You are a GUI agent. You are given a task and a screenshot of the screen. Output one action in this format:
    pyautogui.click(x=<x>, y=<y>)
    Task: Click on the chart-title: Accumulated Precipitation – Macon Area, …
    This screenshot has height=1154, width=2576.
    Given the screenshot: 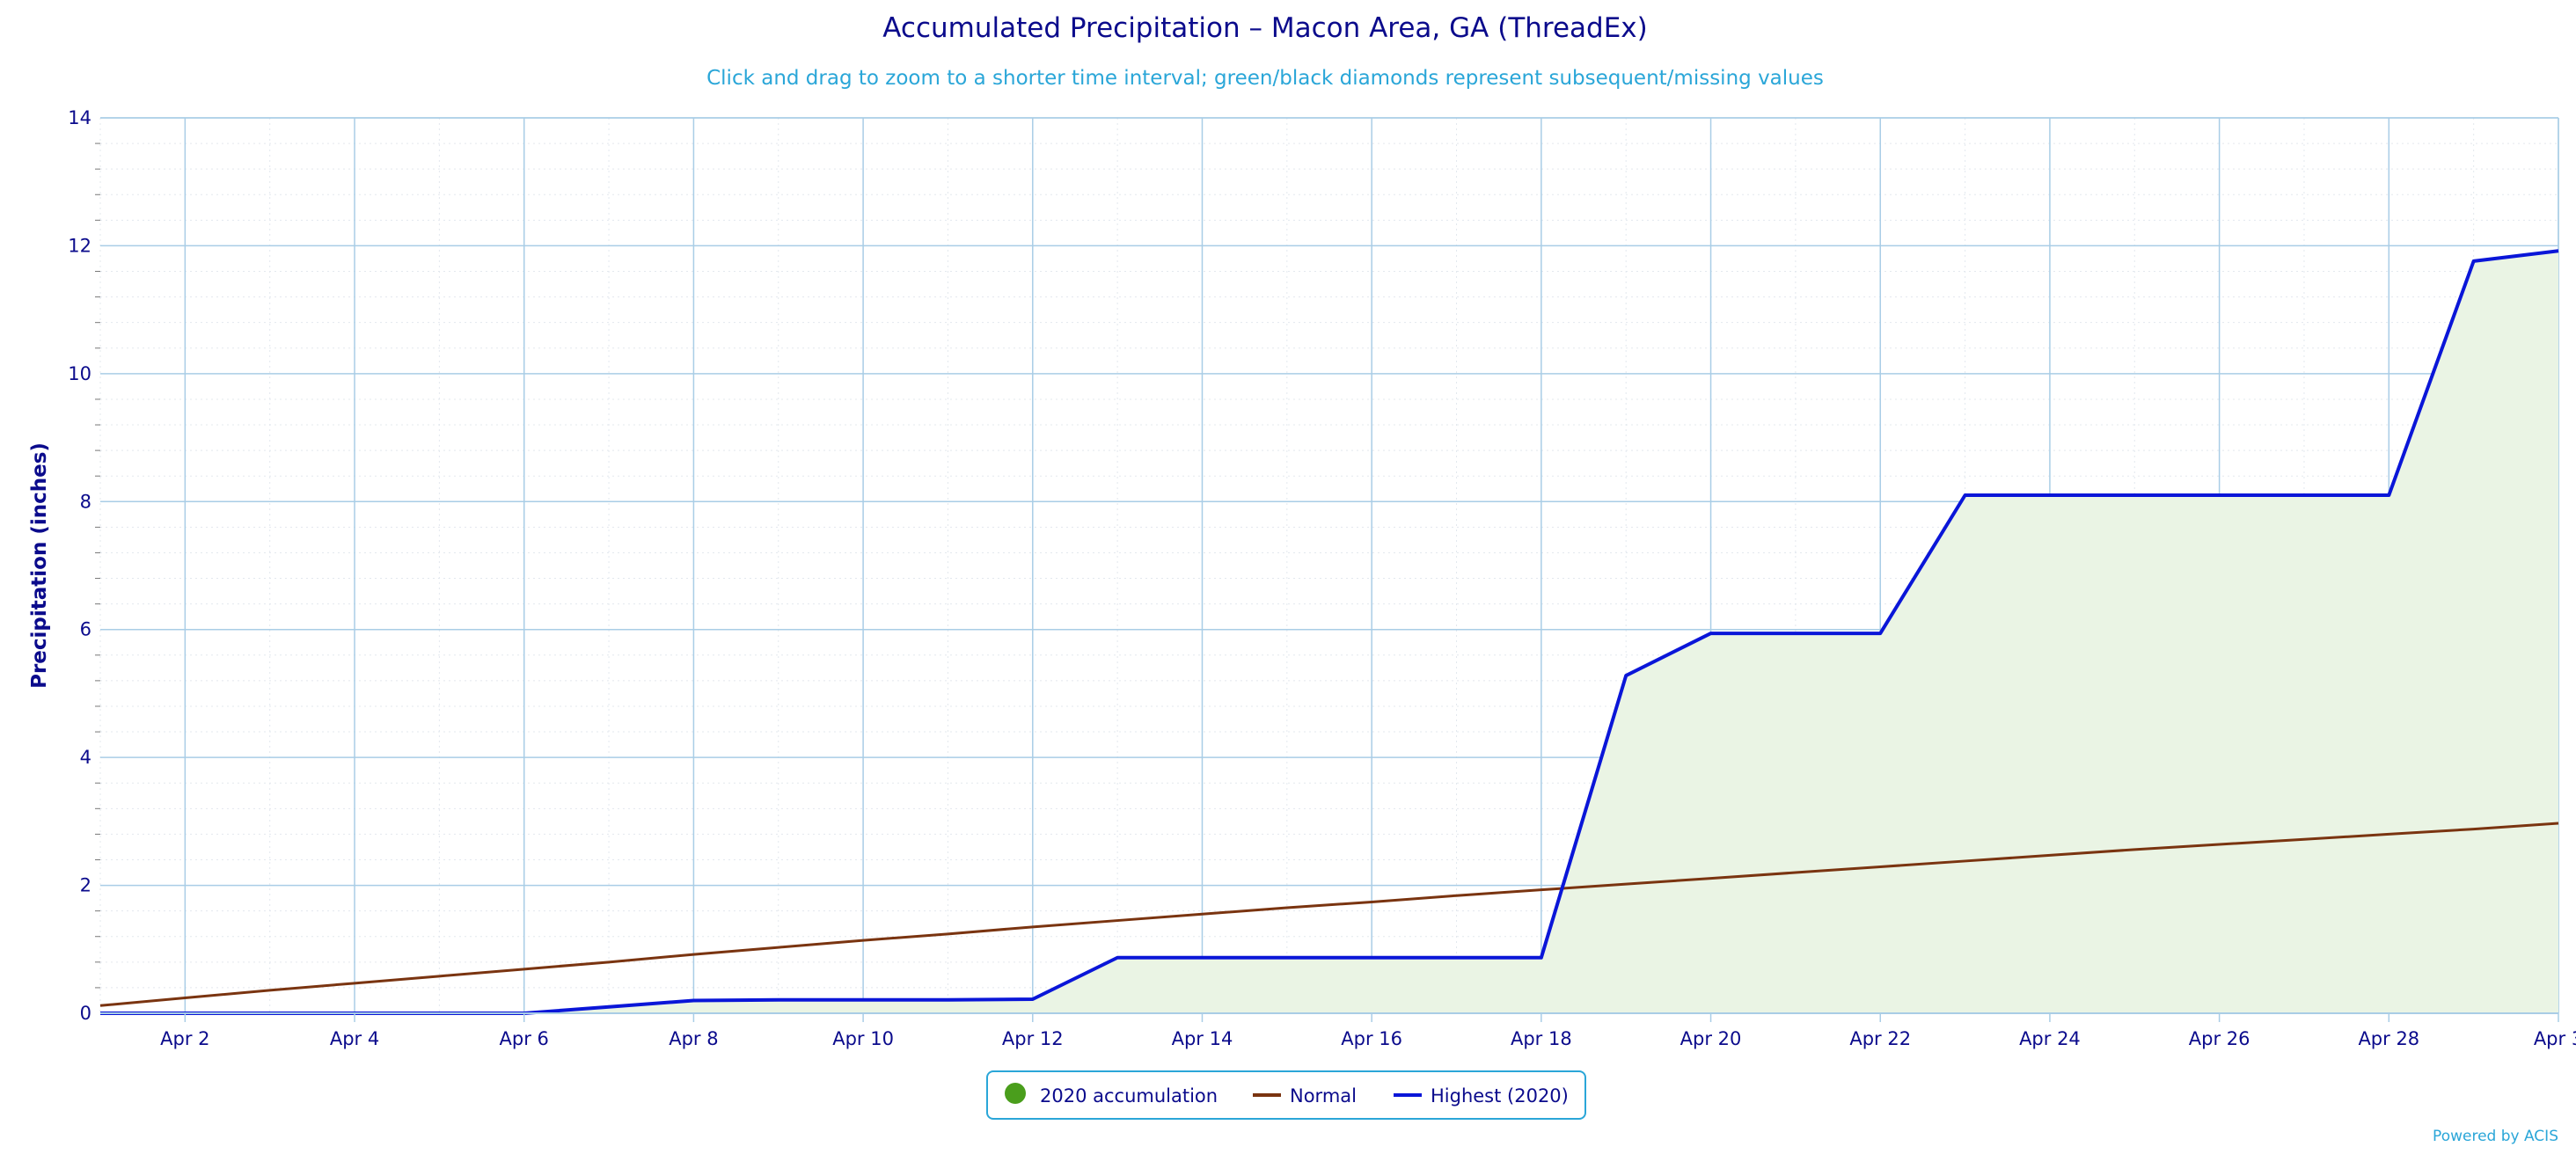 What is the action you would take?
    pyautogui.click(x=1264, y=28)
    